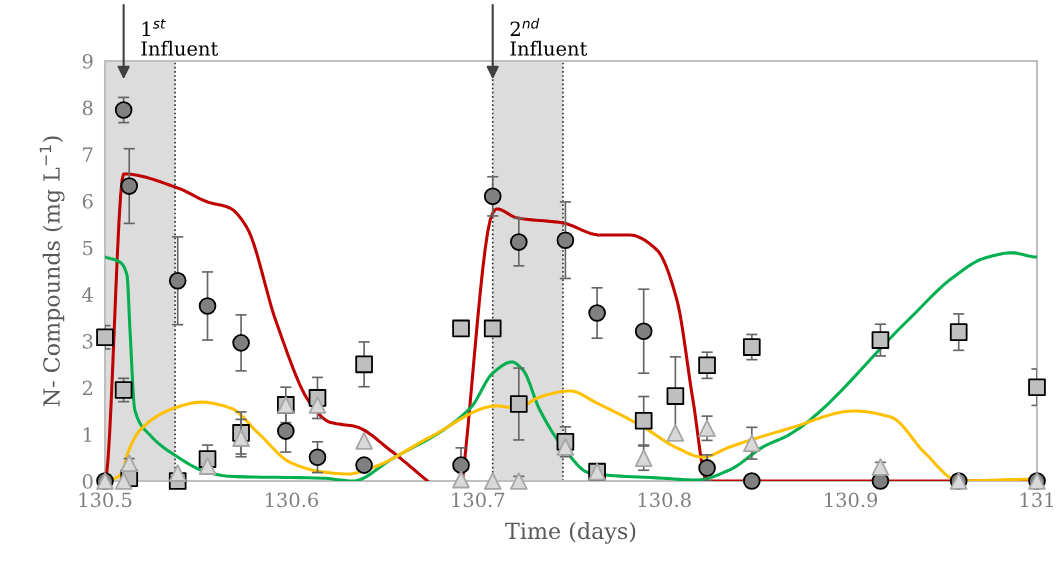 This screenshot has height=579, width=1057. I want to click on x-tick-label: 130.6, so click(292, 500).